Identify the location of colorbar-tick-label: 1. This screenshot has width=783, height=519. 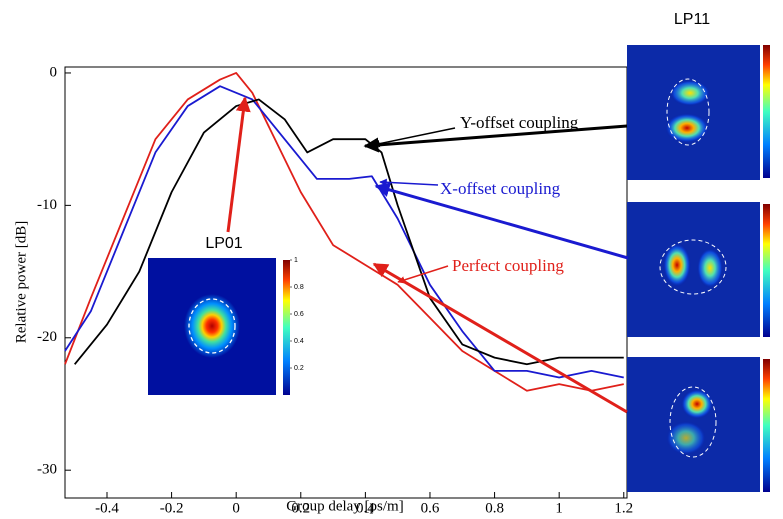
(296, 260).